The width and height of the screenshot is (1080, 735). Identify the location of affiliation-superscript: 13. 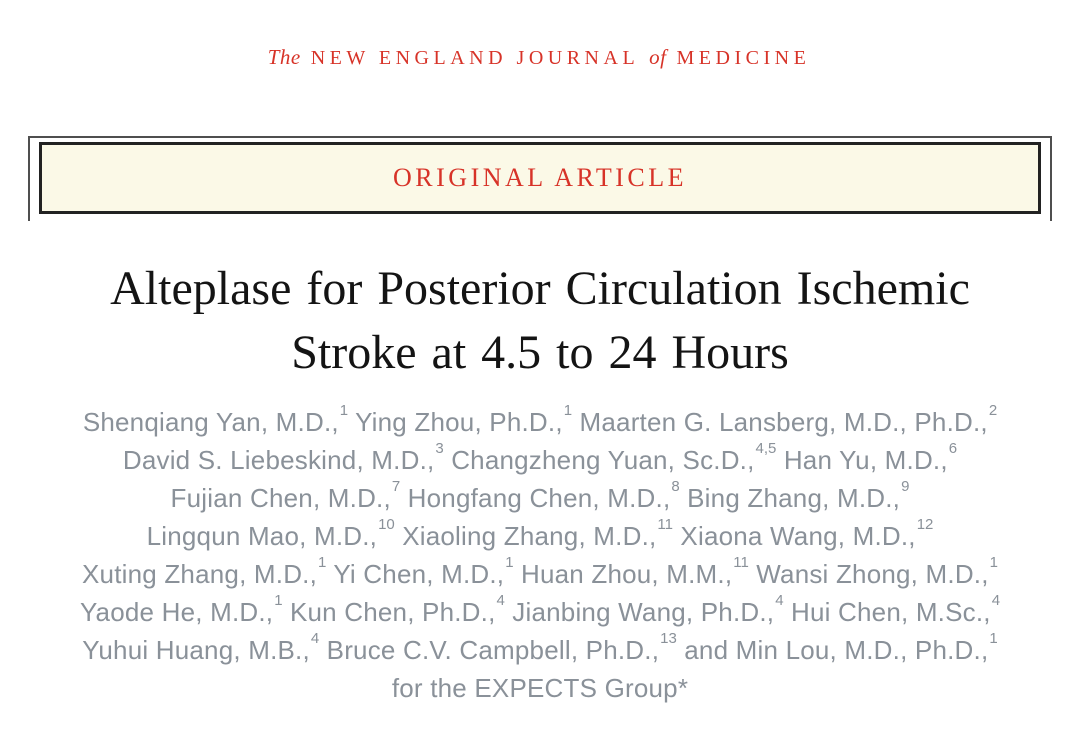
(668, 638).